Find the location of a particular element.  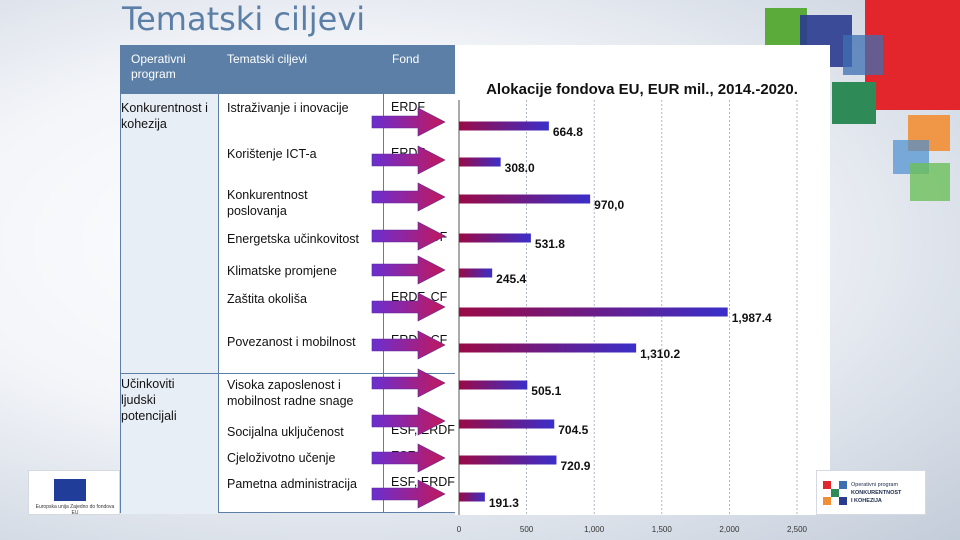

bar-value-label: 664.8 is located at coordinates (568, 132).